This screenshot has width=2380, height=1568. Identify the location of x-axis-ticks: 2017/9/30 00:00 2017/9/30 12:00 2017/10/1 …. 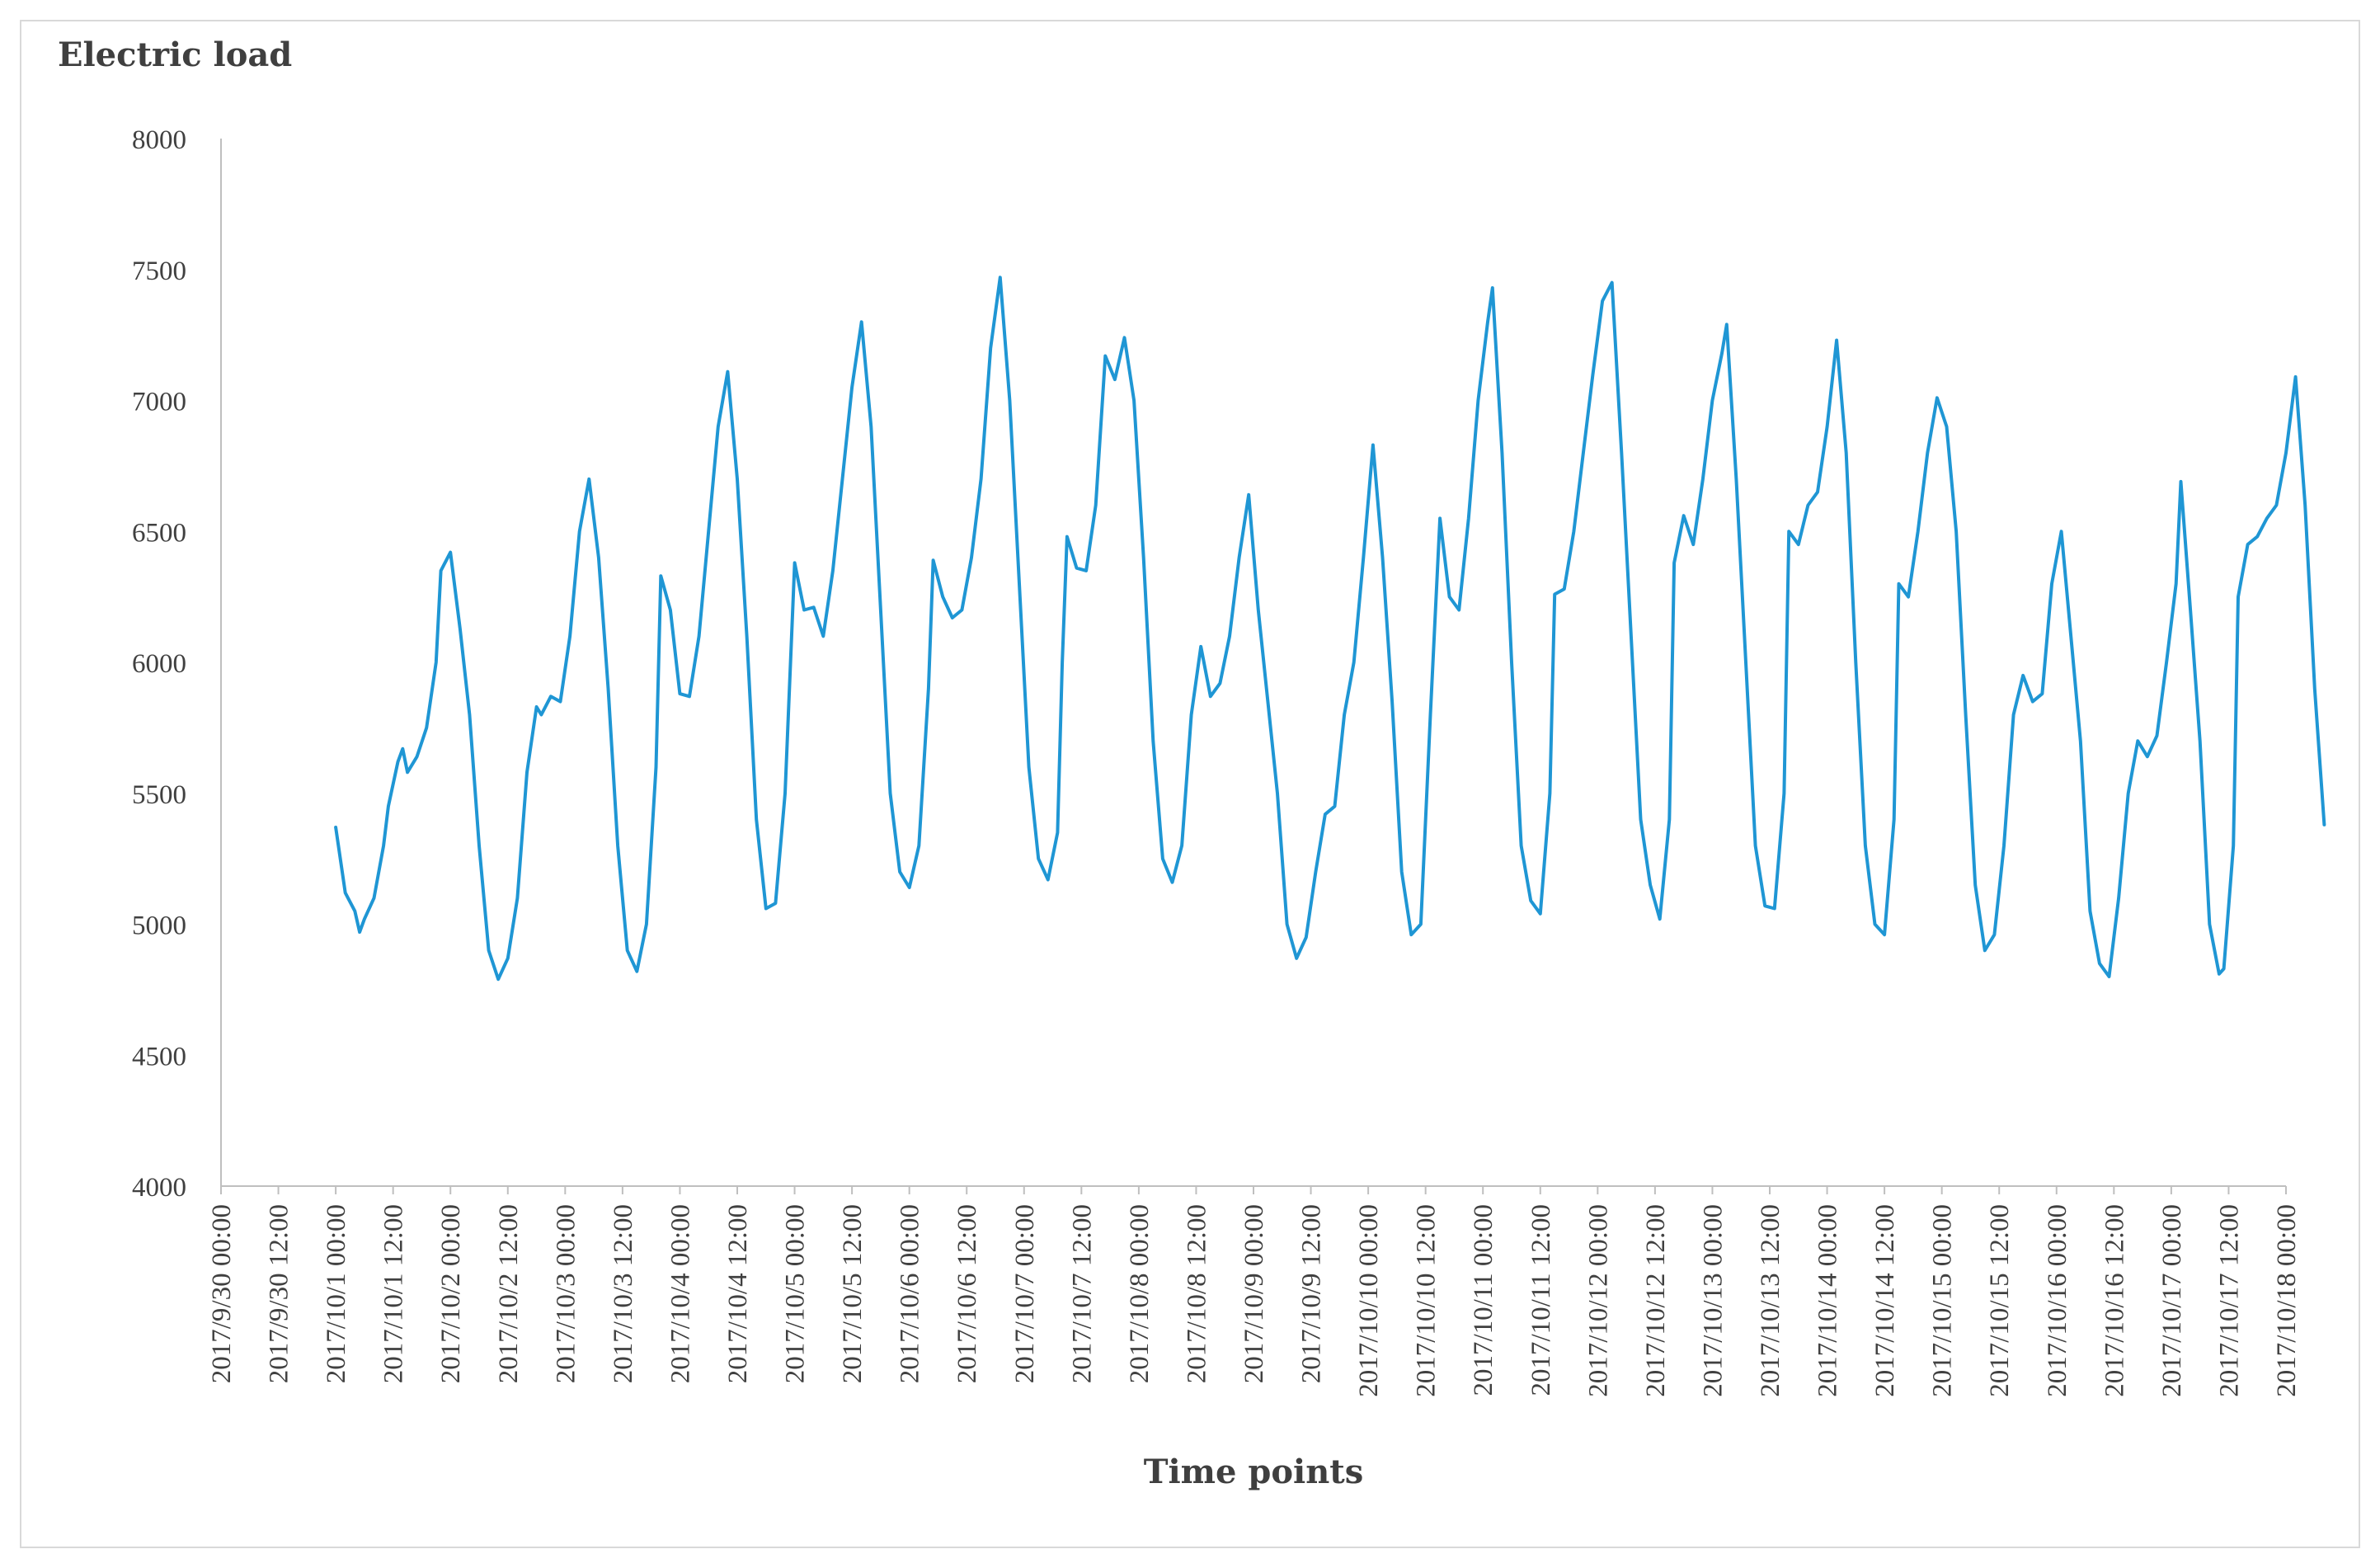
(1254, 1291).